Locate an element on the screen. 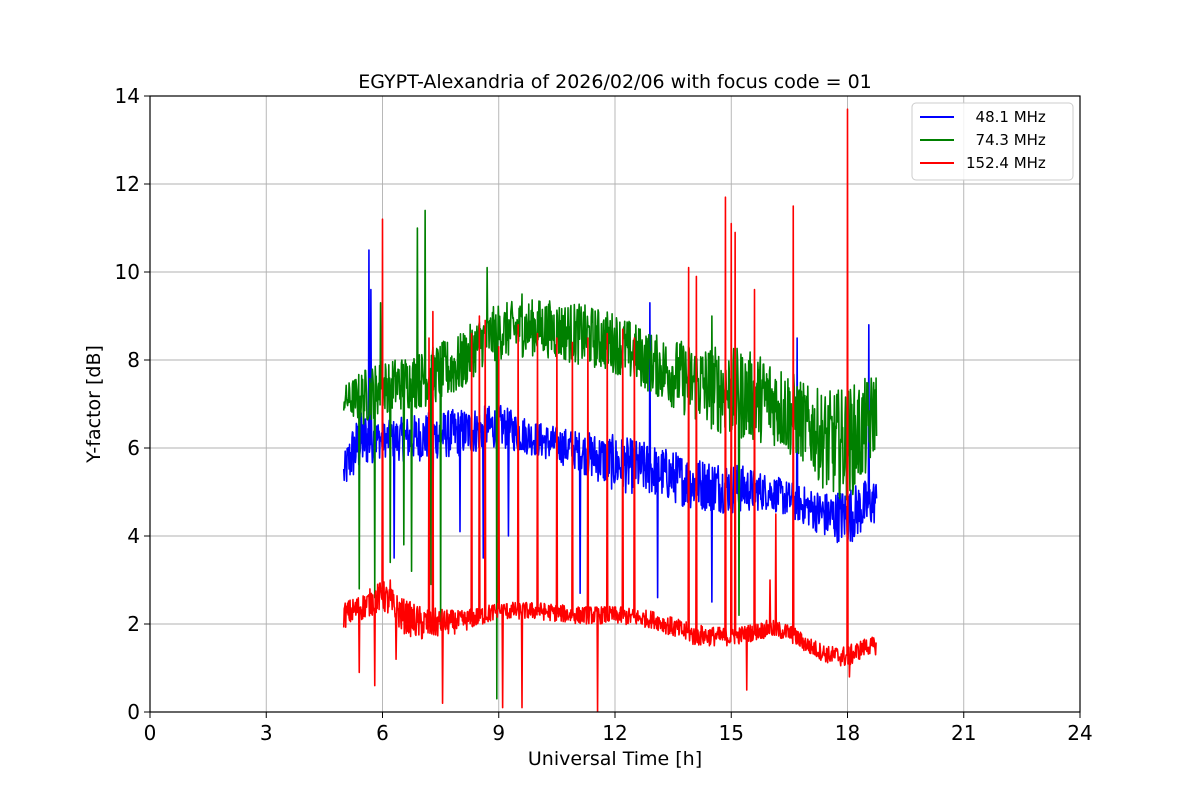  x-tick-label: 0 is located at coordinates (150, 733).